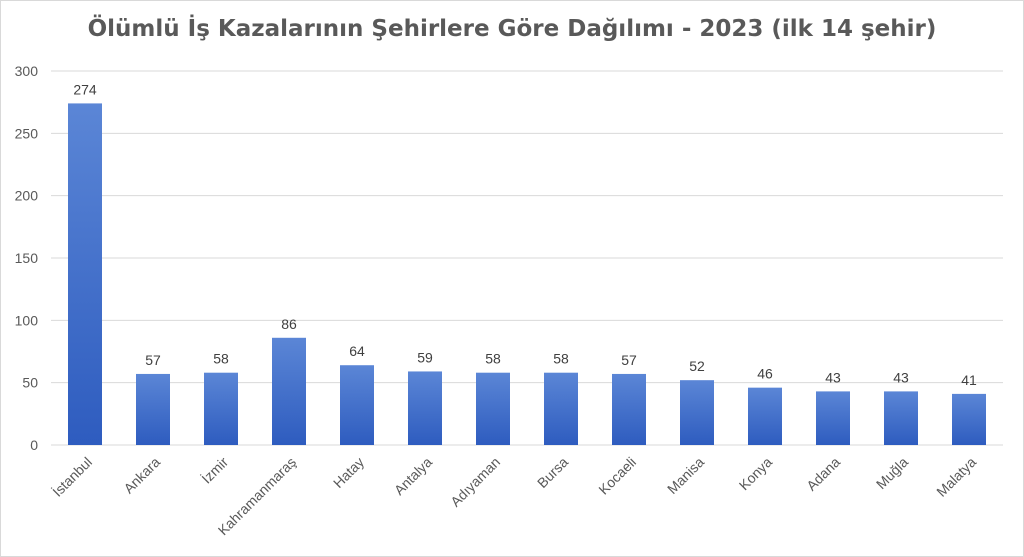 This screenshot has height=557, width=1024. Describe the element at coordinates (617, 476) in the screenshot. I see `x-tick-label: Kocaeli` at that location.